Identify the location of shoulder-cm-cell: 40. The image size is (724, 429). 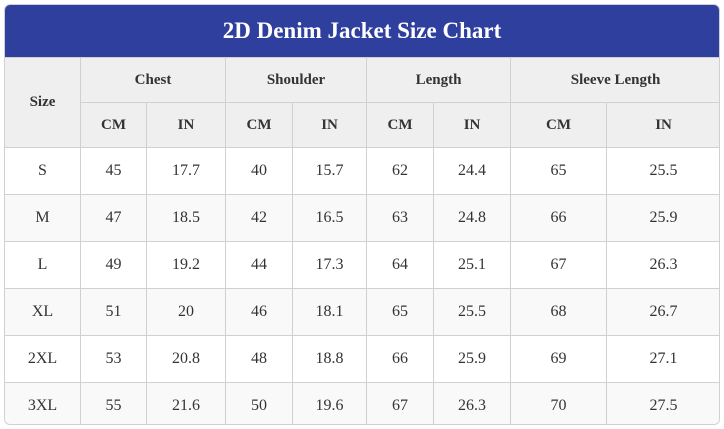
(259, 171).